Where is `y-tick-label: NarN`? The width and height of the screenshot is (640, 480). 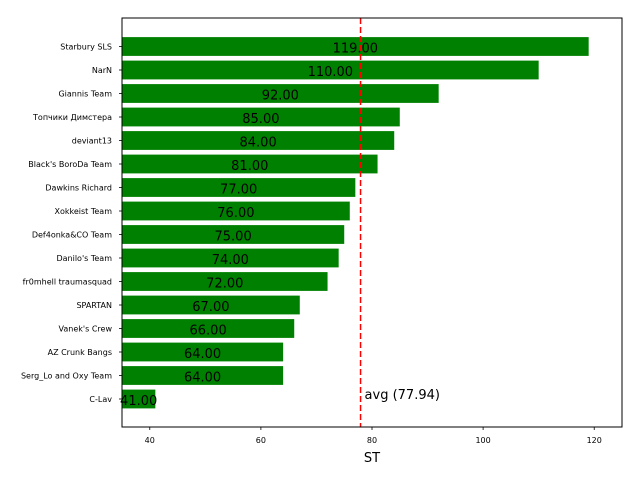
y-tick-label: NarN is located at coordinates (102, 70).